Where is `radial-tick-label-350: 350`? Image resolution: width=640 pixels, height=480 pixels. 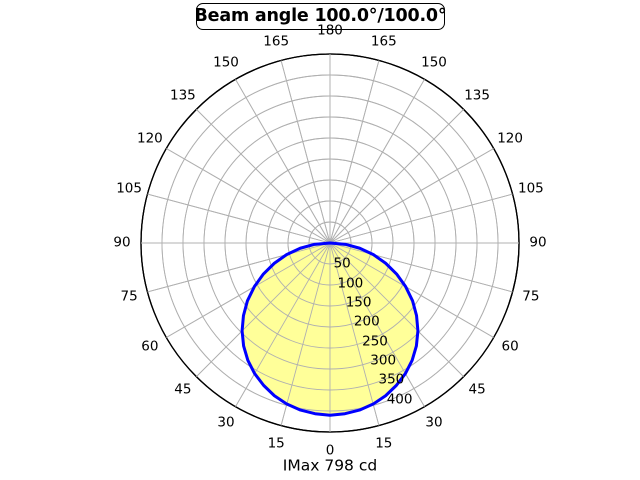 radial-tick-label-350: 350 is located at coordinates (391, 379).